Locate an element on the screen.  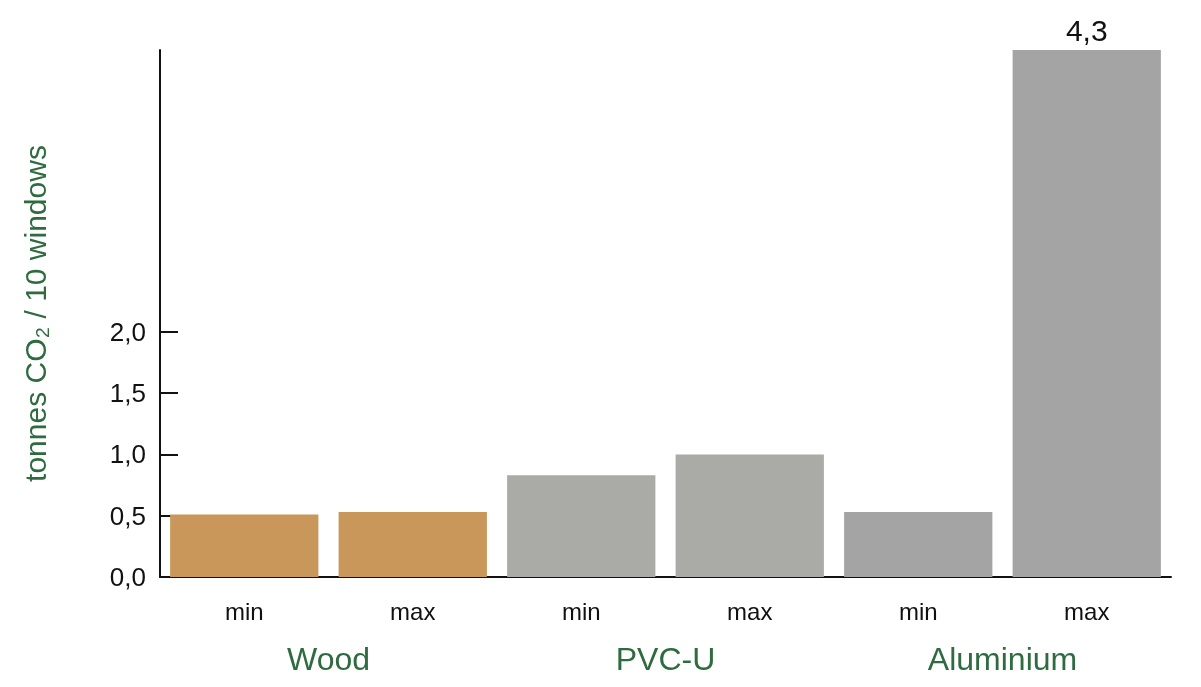
y-tick-label: 1,0 is located at coordinates (127, 454).